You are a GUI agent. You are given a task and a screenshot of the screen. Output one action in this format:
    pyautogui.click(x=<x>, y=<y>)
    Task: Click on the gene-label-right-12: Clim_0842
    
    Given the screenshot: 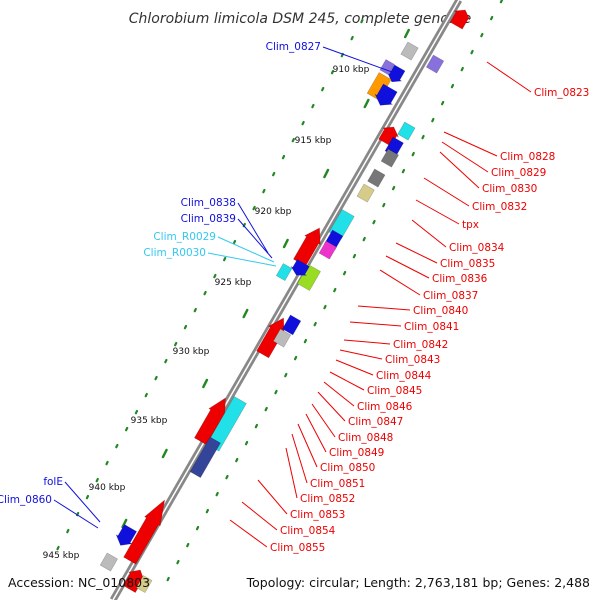 What is the action you would take?
    pyautogui.click(x=420, y=345)
    